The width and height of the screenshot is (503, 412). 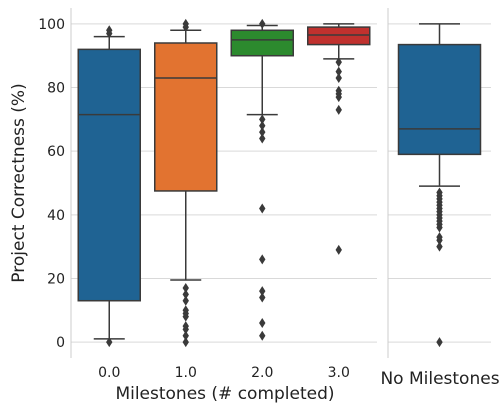 I want to click on y-axis-title: Project Correctness (%), so click(x=19, y=182).